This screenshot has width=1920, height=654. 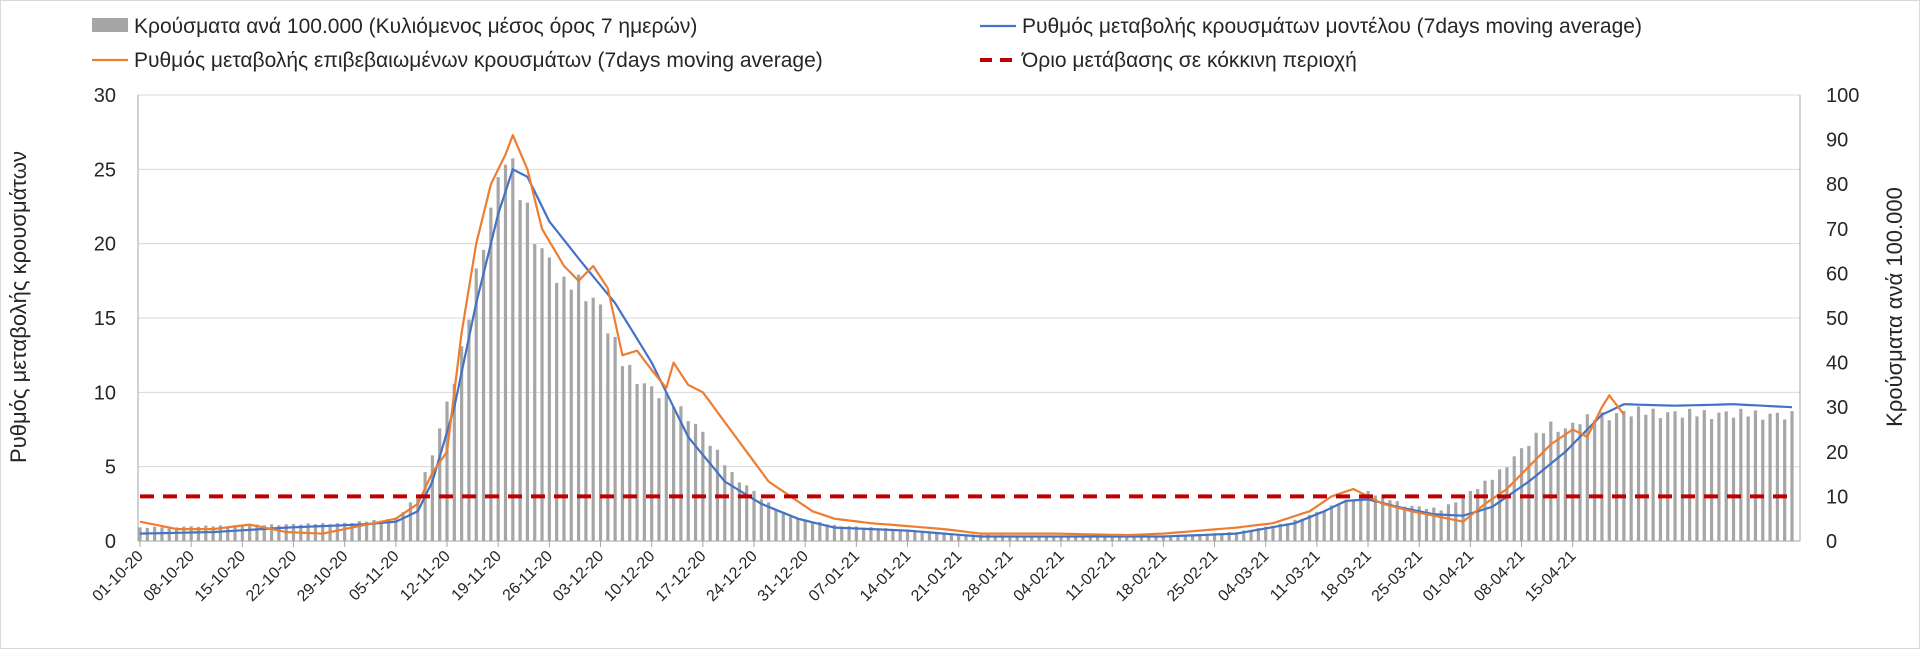 I want to click on y-right-tick-label: 90, so click(x=1837, y=141).